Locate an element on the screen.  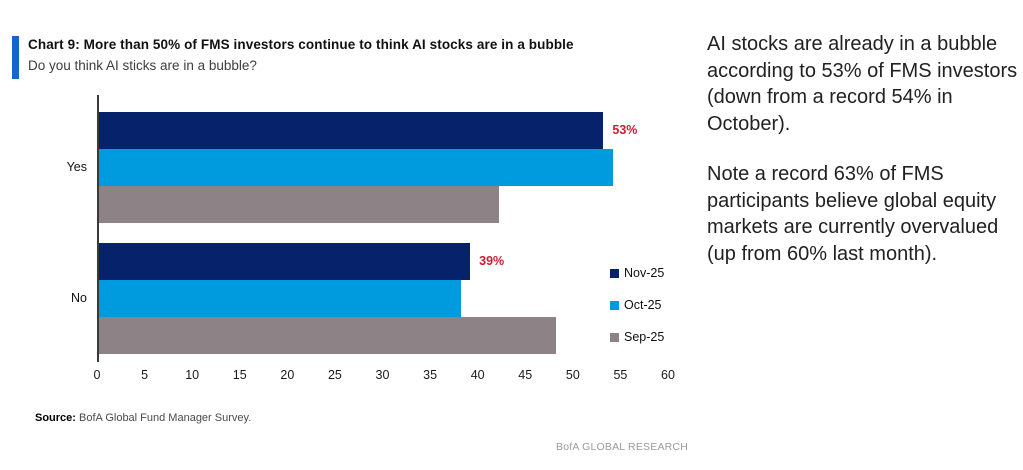
brand-footer: BofA GLOBAL RESEARCH is located at coordinates (622, 447).